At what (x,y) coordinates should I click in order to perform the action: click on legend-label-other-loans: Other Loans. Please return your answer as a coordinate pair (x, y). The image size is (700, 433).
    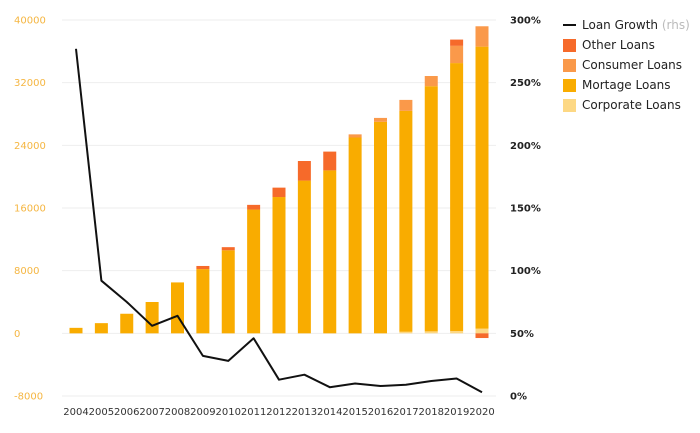
    Looking at the image, I should click on (618, 45).